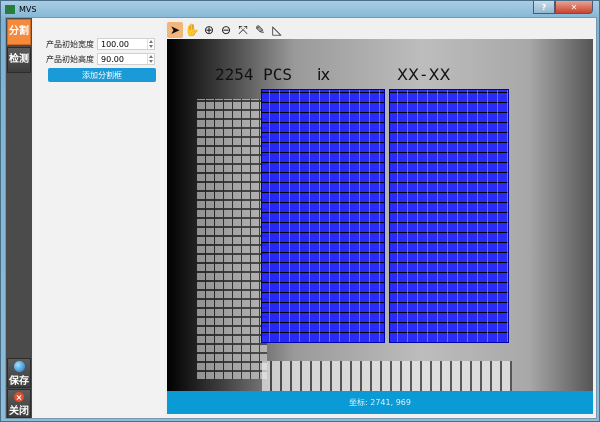  Describe the element at coordinates (209, 30) in the screenshot. I see `zoom-in-icon: ⊕` at that location.